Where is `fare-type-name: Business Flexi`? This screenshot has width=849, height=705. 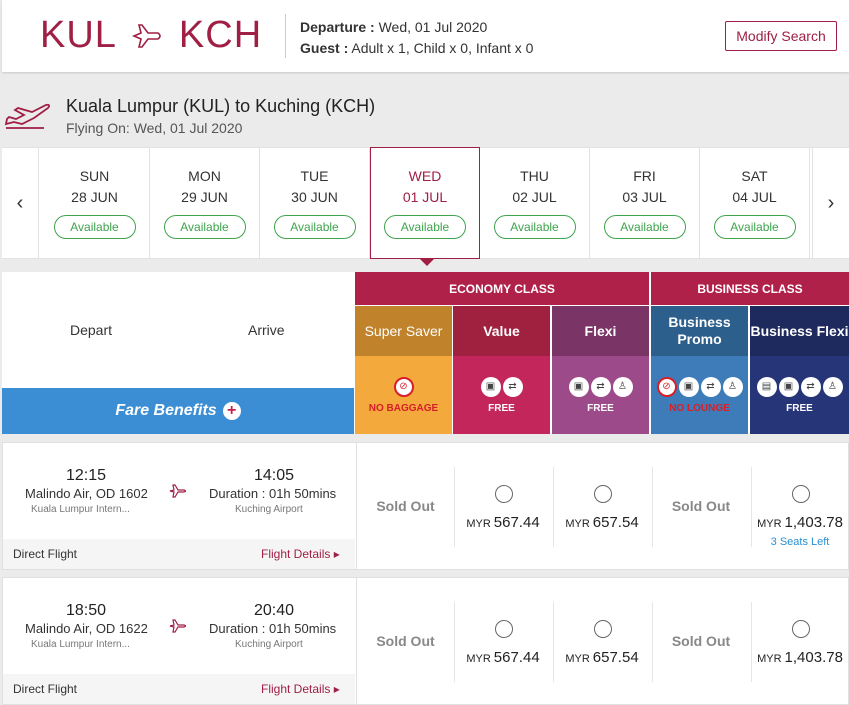
fare-type-name: Business Flexi is located at coordinates (799, 331).